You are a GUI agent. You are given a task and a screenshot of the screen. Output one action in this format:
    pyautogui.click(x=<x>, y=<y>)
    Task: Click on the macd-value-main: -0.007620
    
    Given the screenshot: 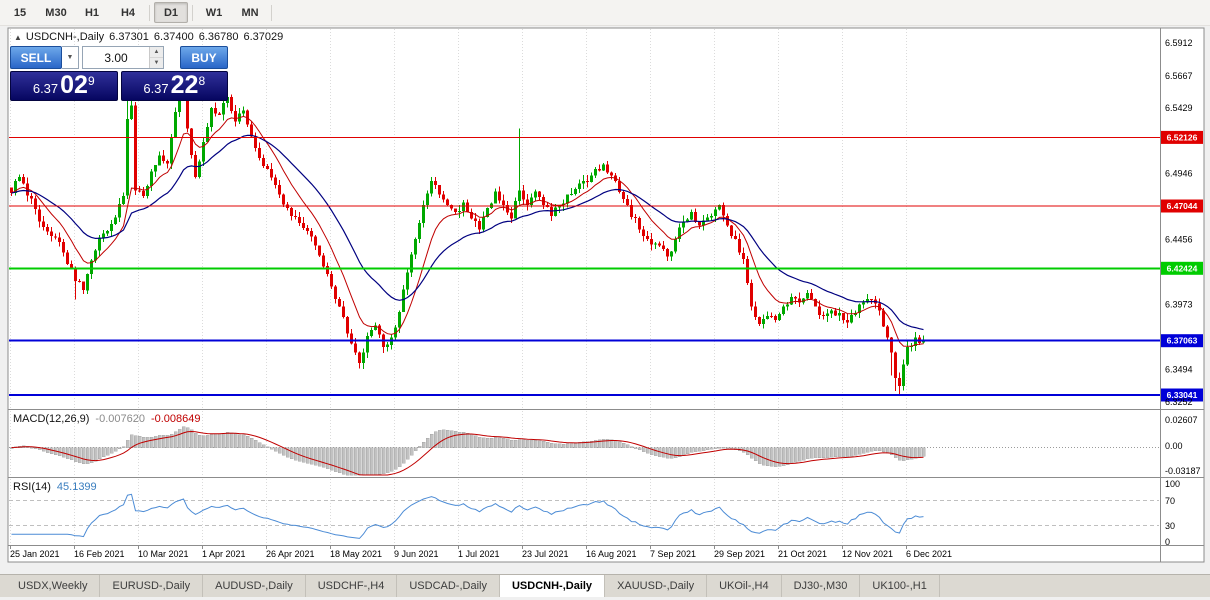 What is the action you would take?
    pyautogui.click(x=120, y=419)
    